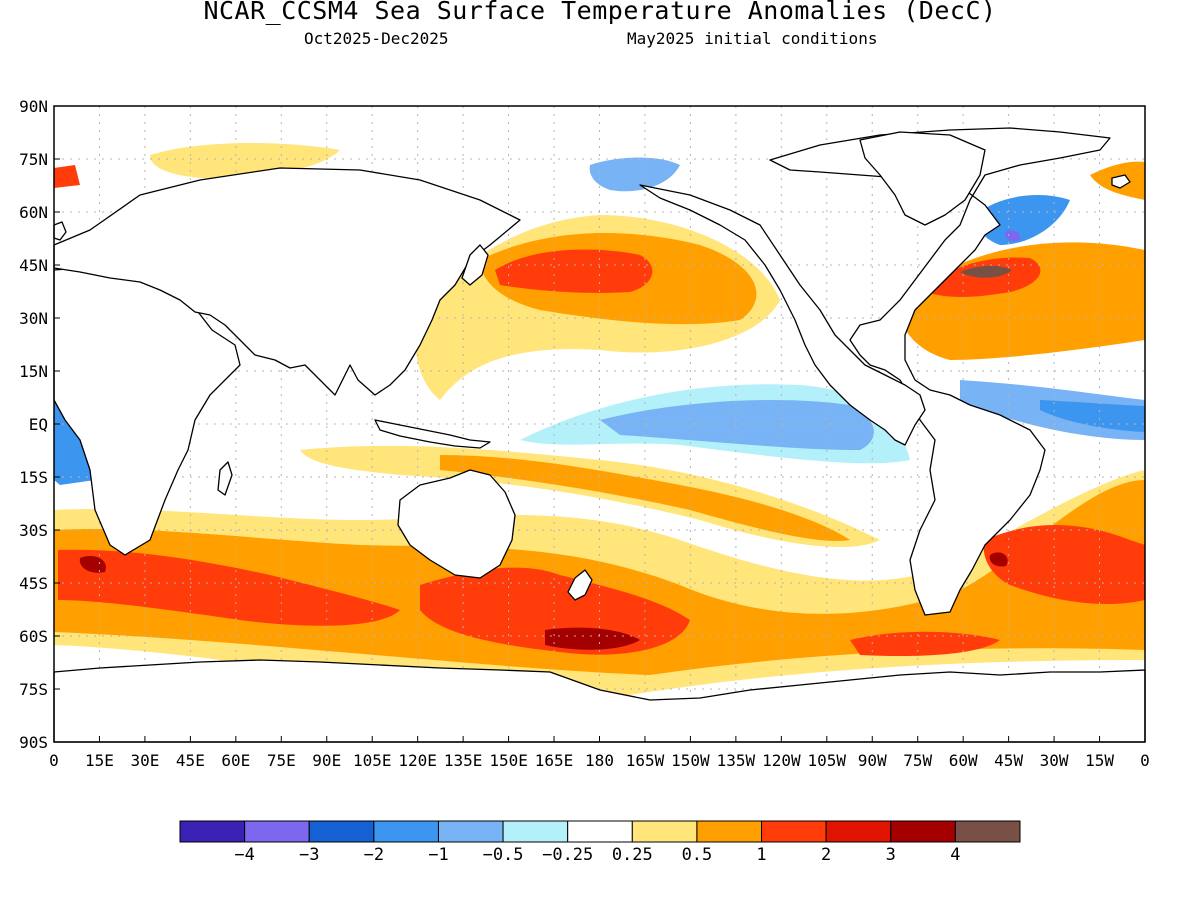  I want to click on lon-tick-label: 75E, so click(281, 760).